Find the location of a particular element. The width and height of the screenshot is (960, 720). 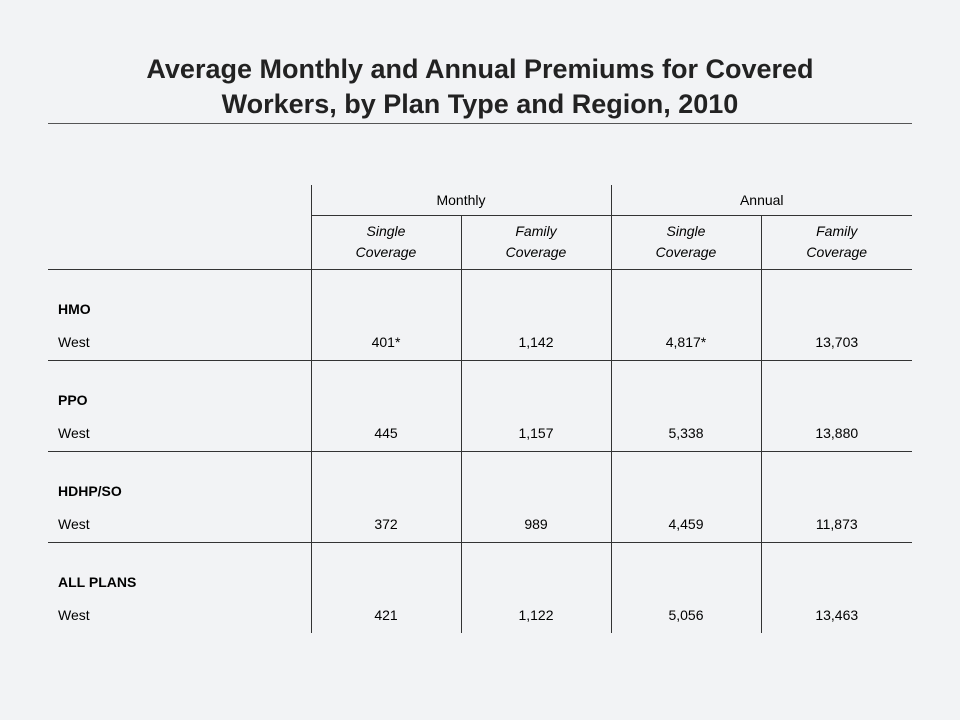

header-row-groups: Monthly Annual is located at coordinates (480, 200).